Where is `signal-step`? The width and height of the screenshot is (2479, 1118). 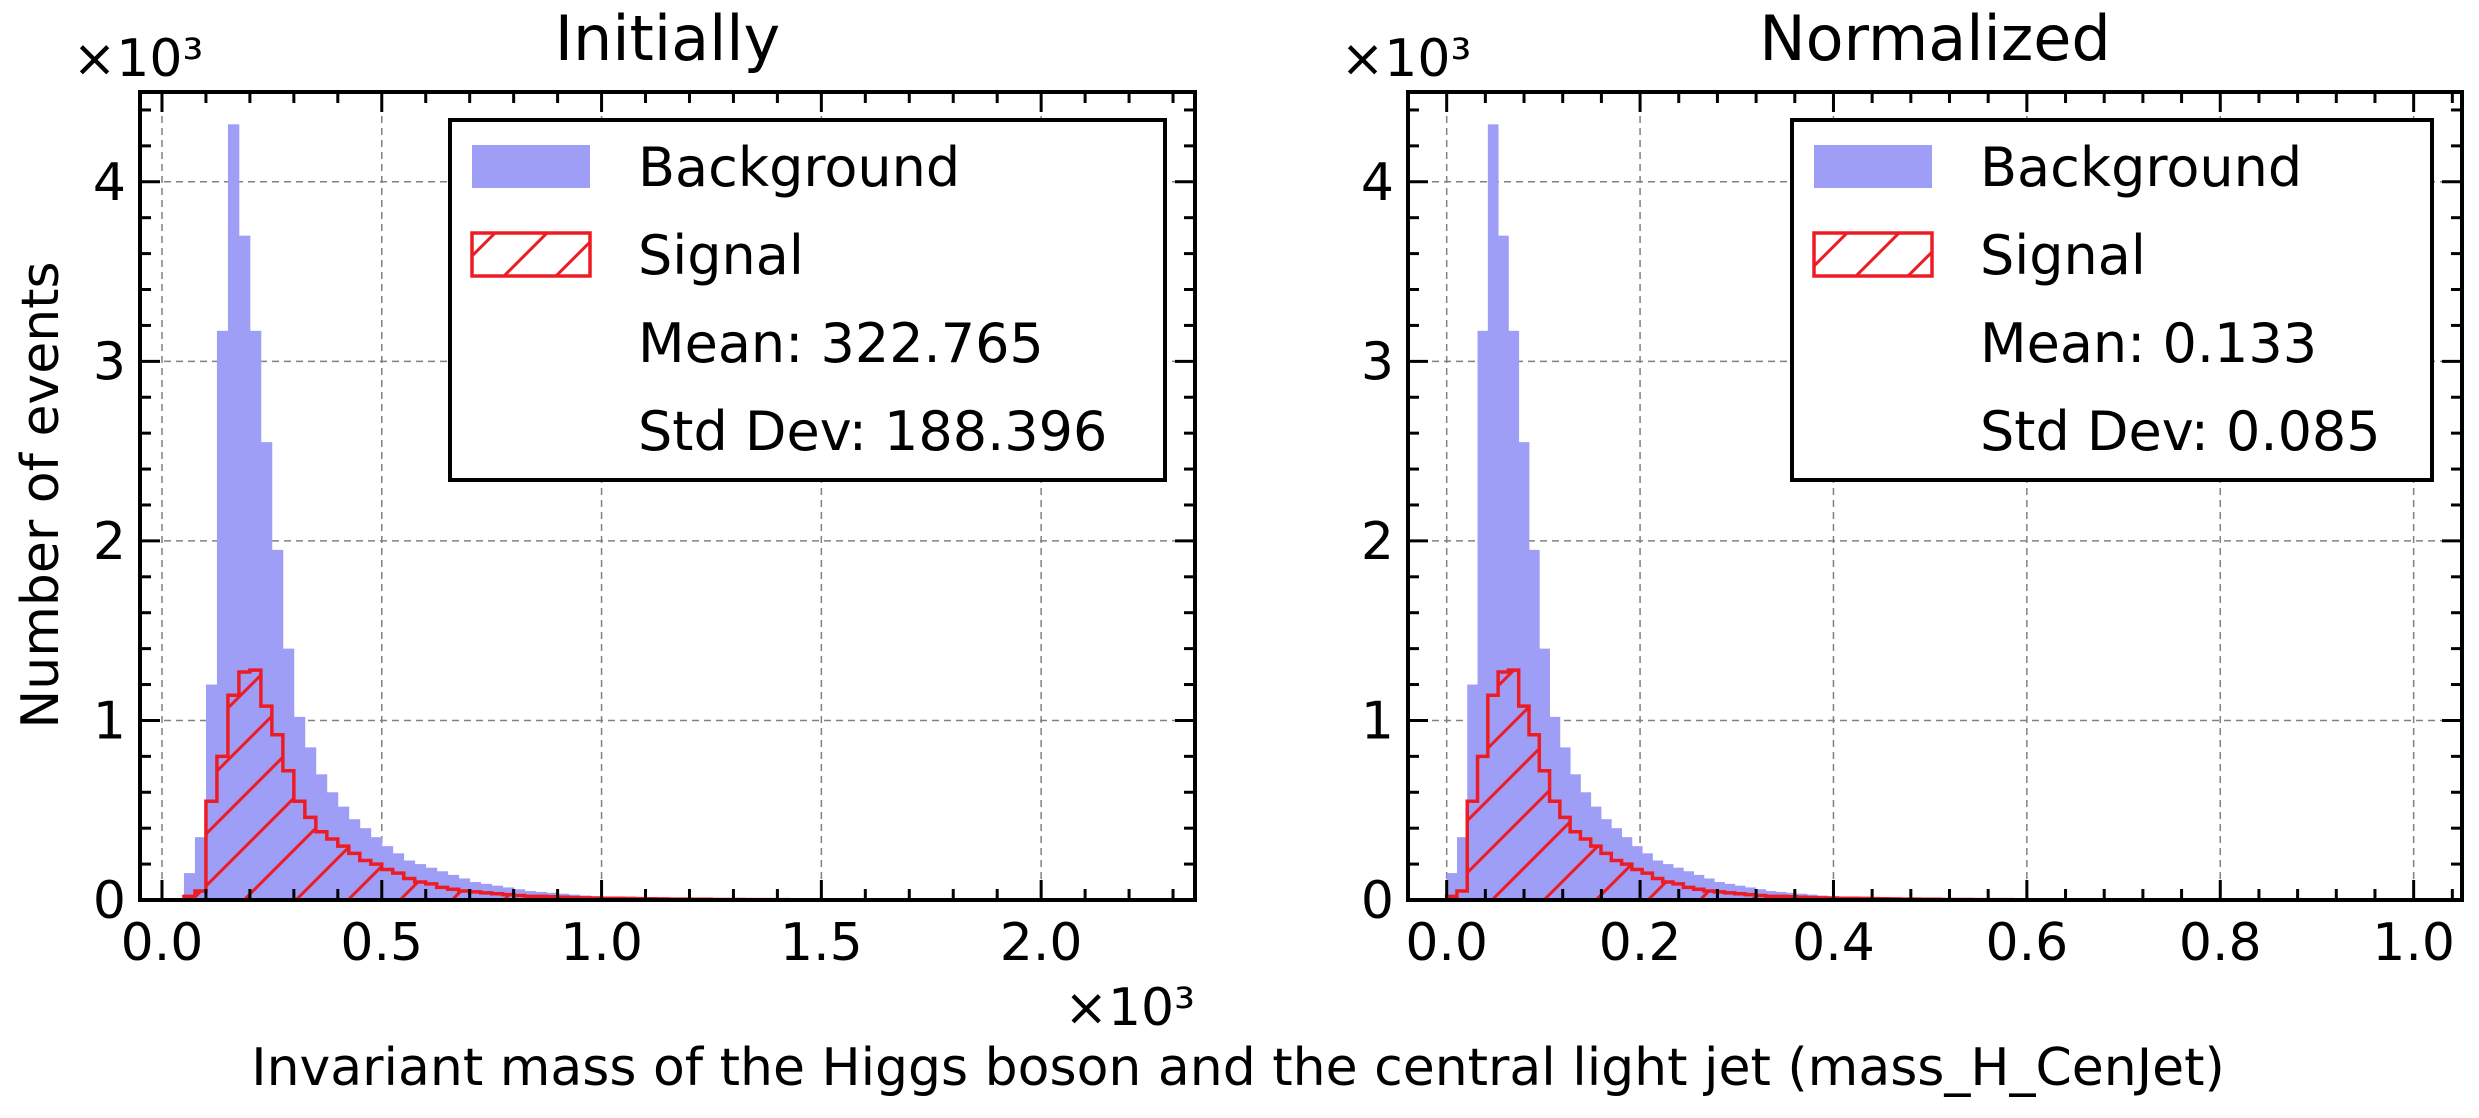
signal-step is located at coordinates (1930, 784).